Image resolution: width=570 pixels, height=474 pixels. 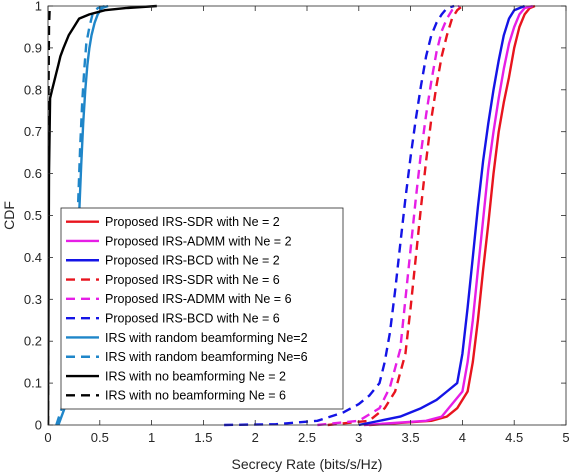 What do you see at coordinates (206, 338) in the screenshot?
I see `legend-entry-label: IRS with random beamforming Ne=2` at bounding box center [206, 338].